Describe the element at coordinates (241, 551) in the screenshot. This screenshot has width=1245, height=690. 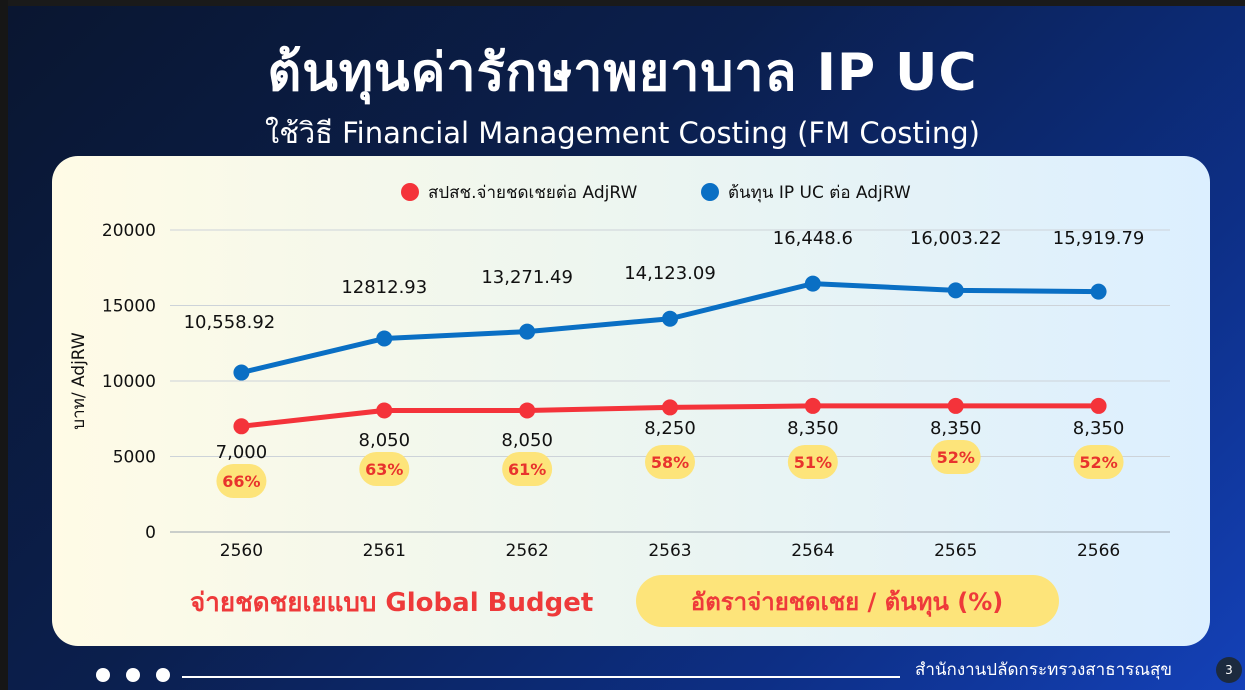
I see `x-tick-label: 2560` at that location.